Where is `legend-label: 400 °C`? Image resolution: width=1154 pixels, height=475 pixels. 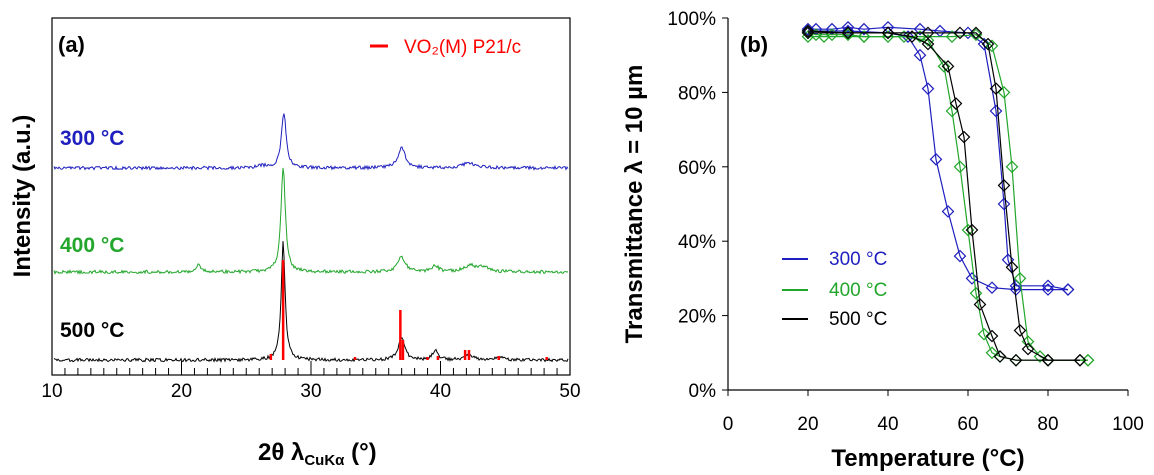 legend-label: 400 °C is located at coordinates (858, 290).